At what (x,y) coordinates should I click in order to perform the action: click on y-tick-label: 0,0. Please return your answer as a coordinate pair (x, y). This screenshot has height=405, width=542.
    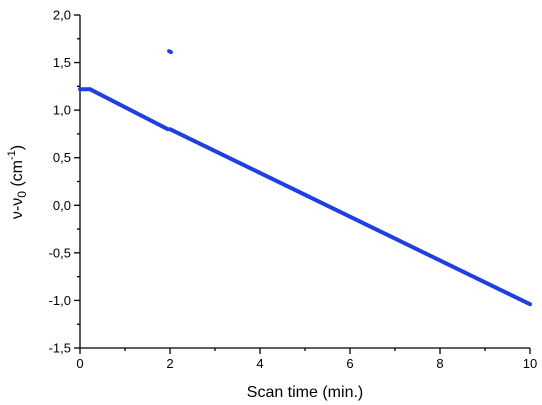
    Looking at the image, I should click on (62, 205).